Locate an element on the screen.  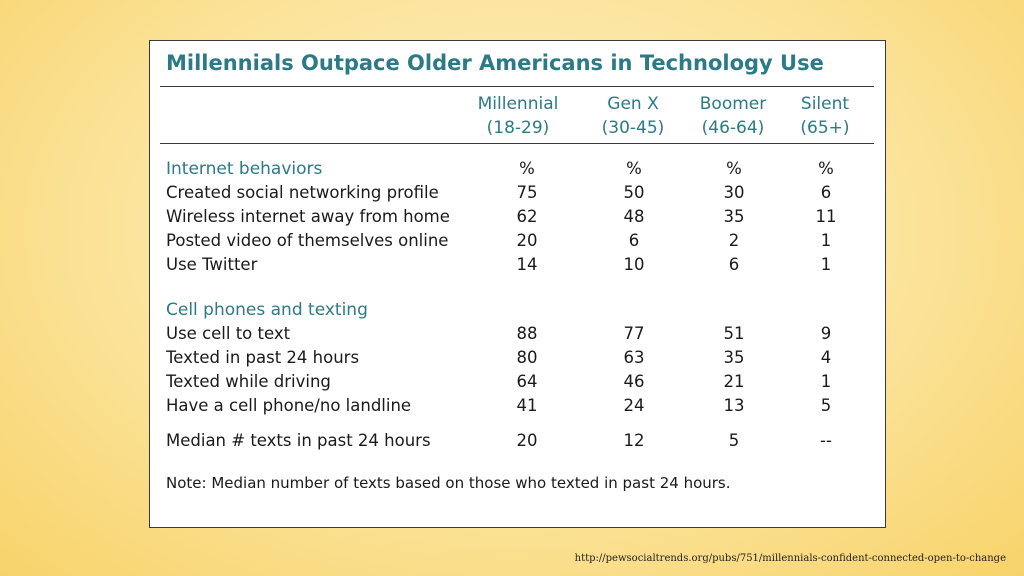
table-cell: 9 is located at coordinates (826, 333).